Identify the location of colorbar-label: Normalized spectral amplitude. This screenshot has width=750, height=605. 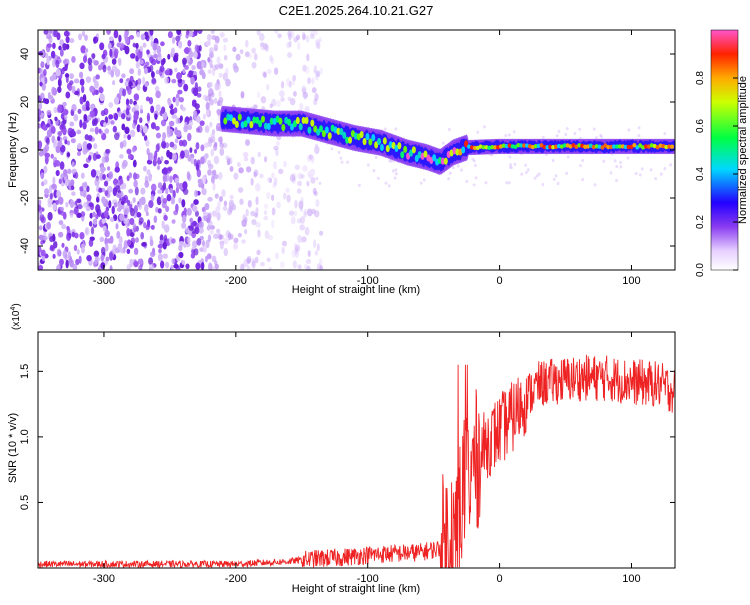
(743, 150).